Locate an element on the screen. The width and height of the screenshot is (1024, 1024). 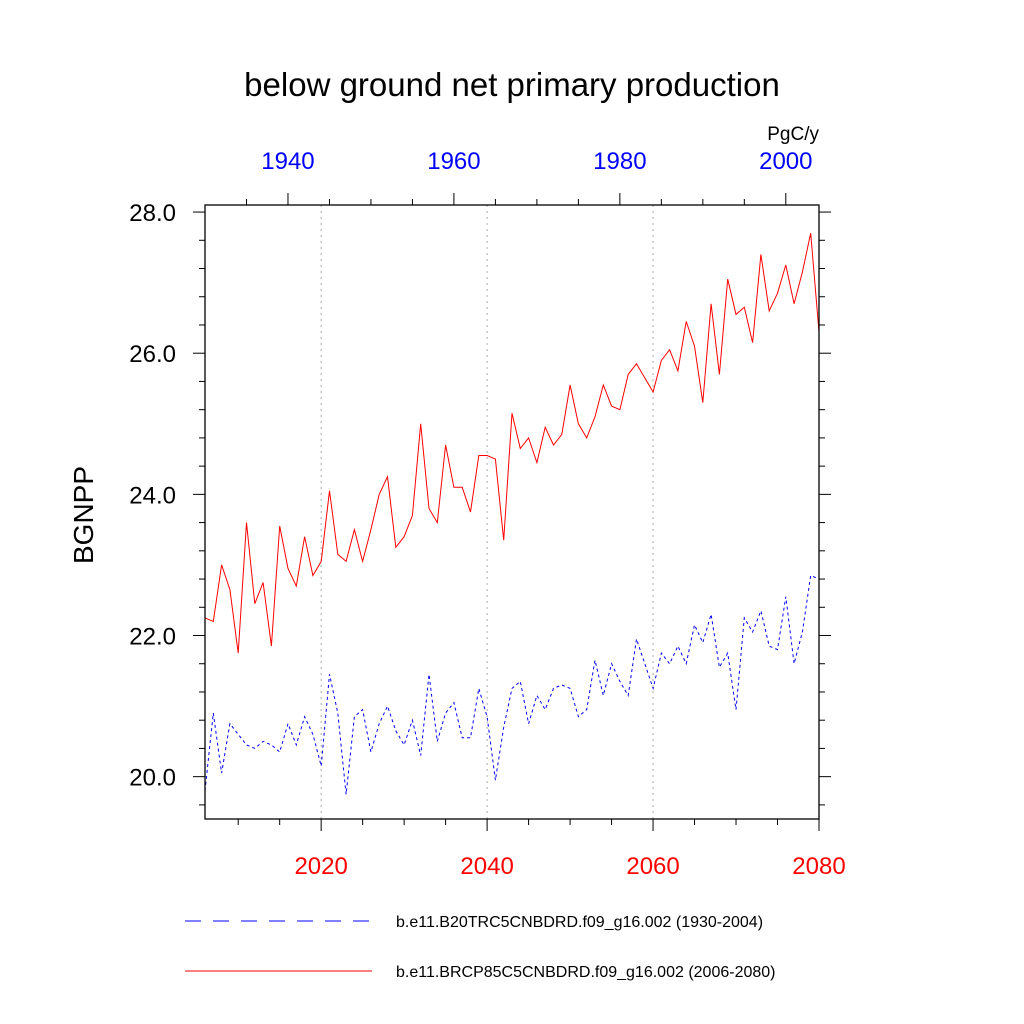
units-label: PgC/y is located at coordinates (793, 134).